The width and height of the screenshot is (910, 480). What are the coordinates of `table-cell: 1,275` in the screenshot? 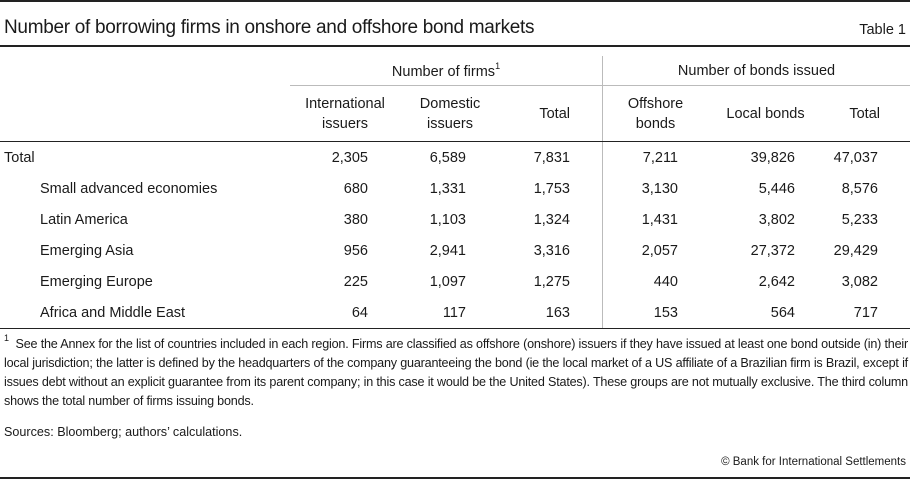 It's located at (551, 281).